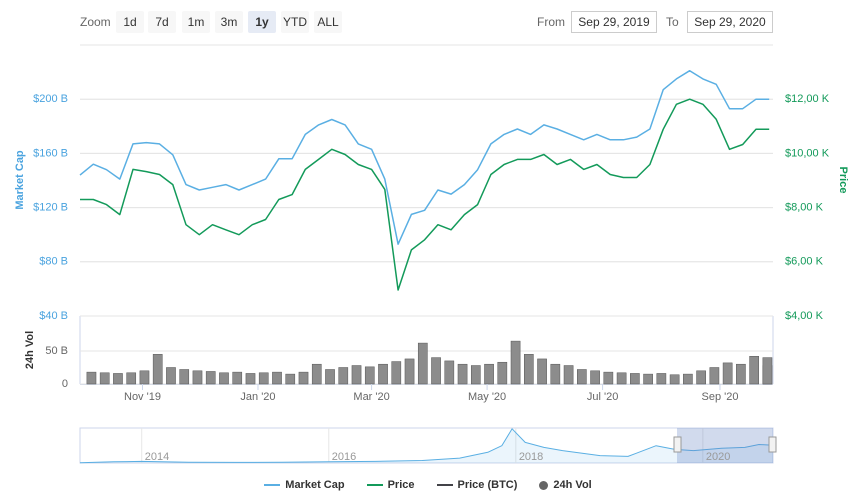  I want to click on y-tick-label: 50 B, so click(56, 351).